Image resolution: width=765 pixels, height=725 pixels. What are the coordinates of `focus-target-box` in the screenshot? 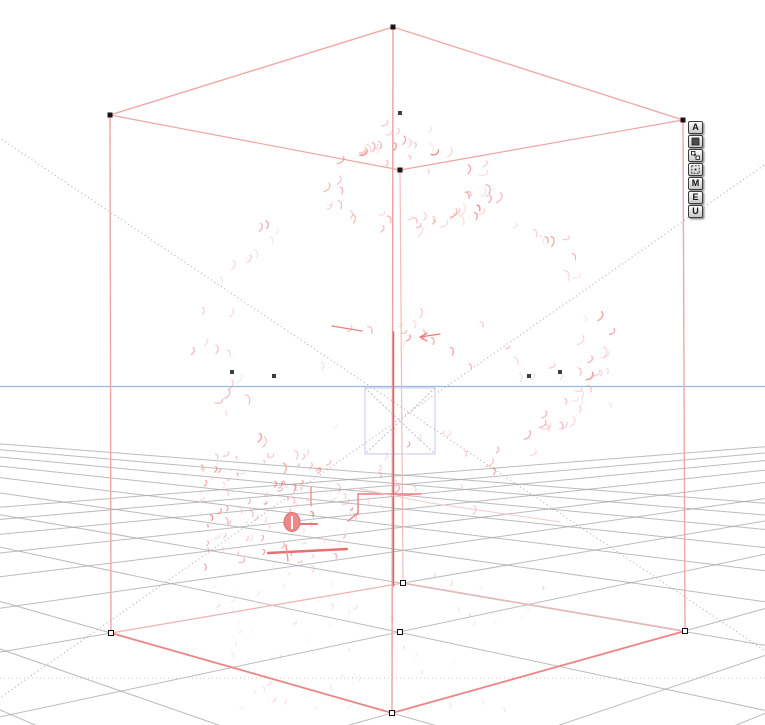 It's located at (400, 421).